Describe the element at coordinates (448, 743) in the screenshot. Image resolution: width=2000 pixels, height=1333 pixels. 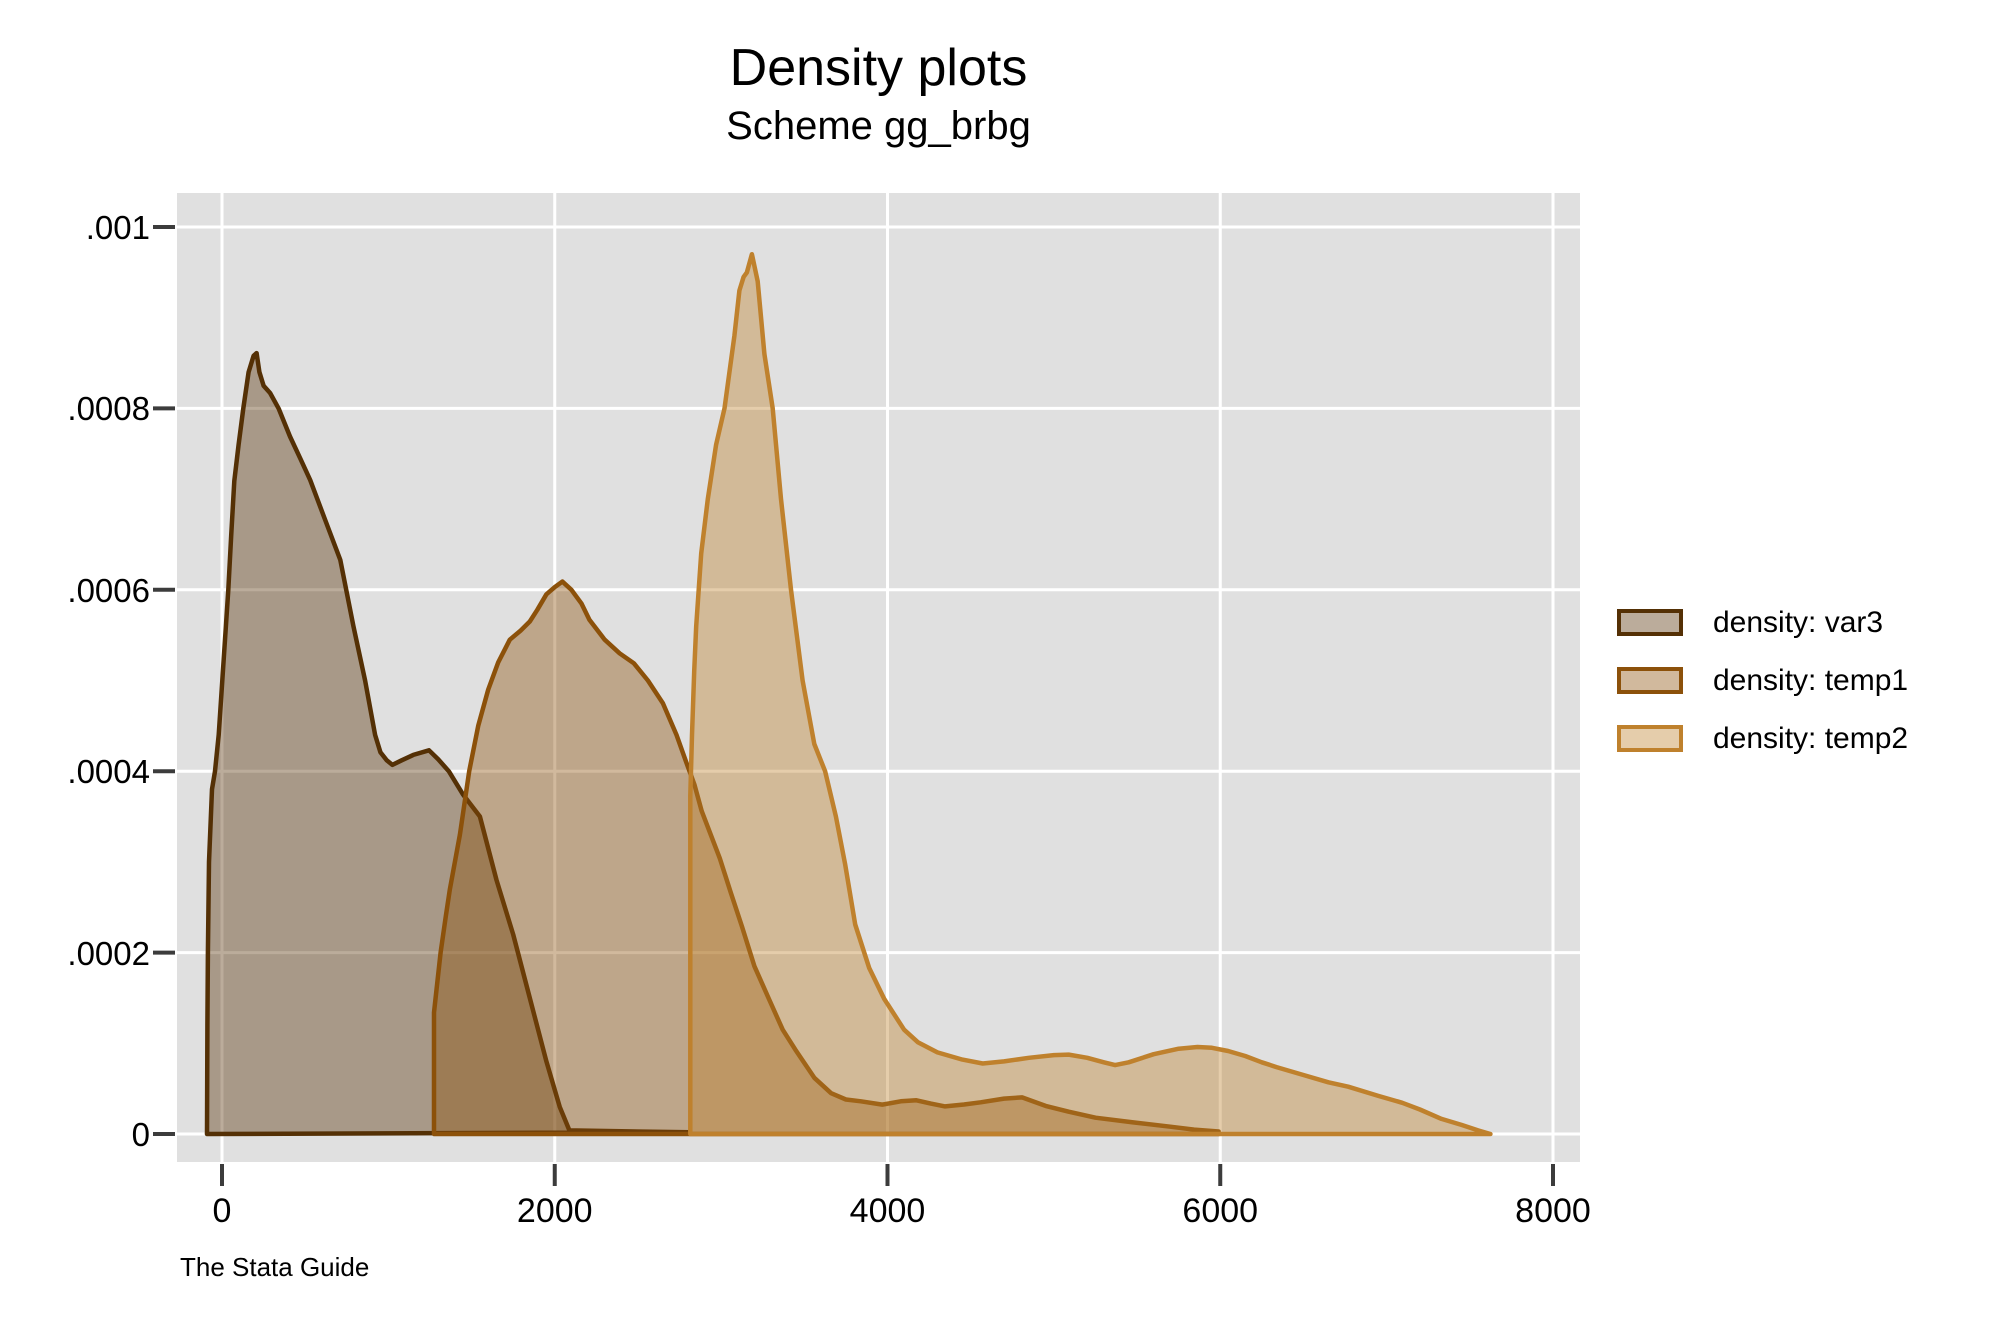
I see `density-area-var3` at that location.